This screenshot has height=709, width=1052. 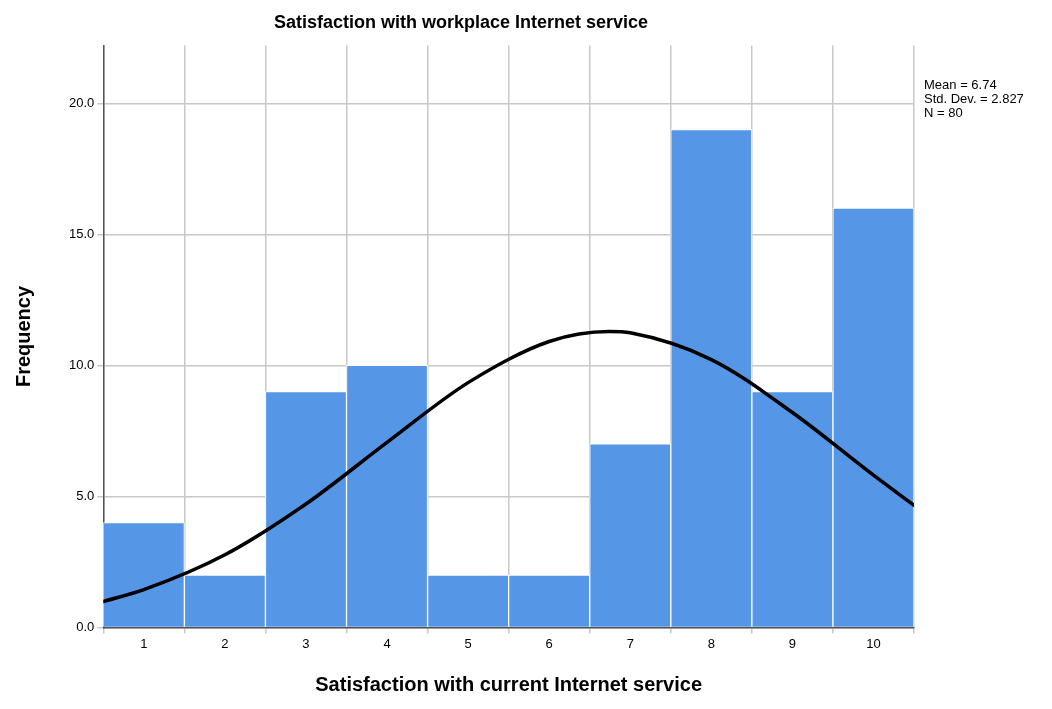 I want to click on y-tick-label: 0.0, so click(x=85, y=626).